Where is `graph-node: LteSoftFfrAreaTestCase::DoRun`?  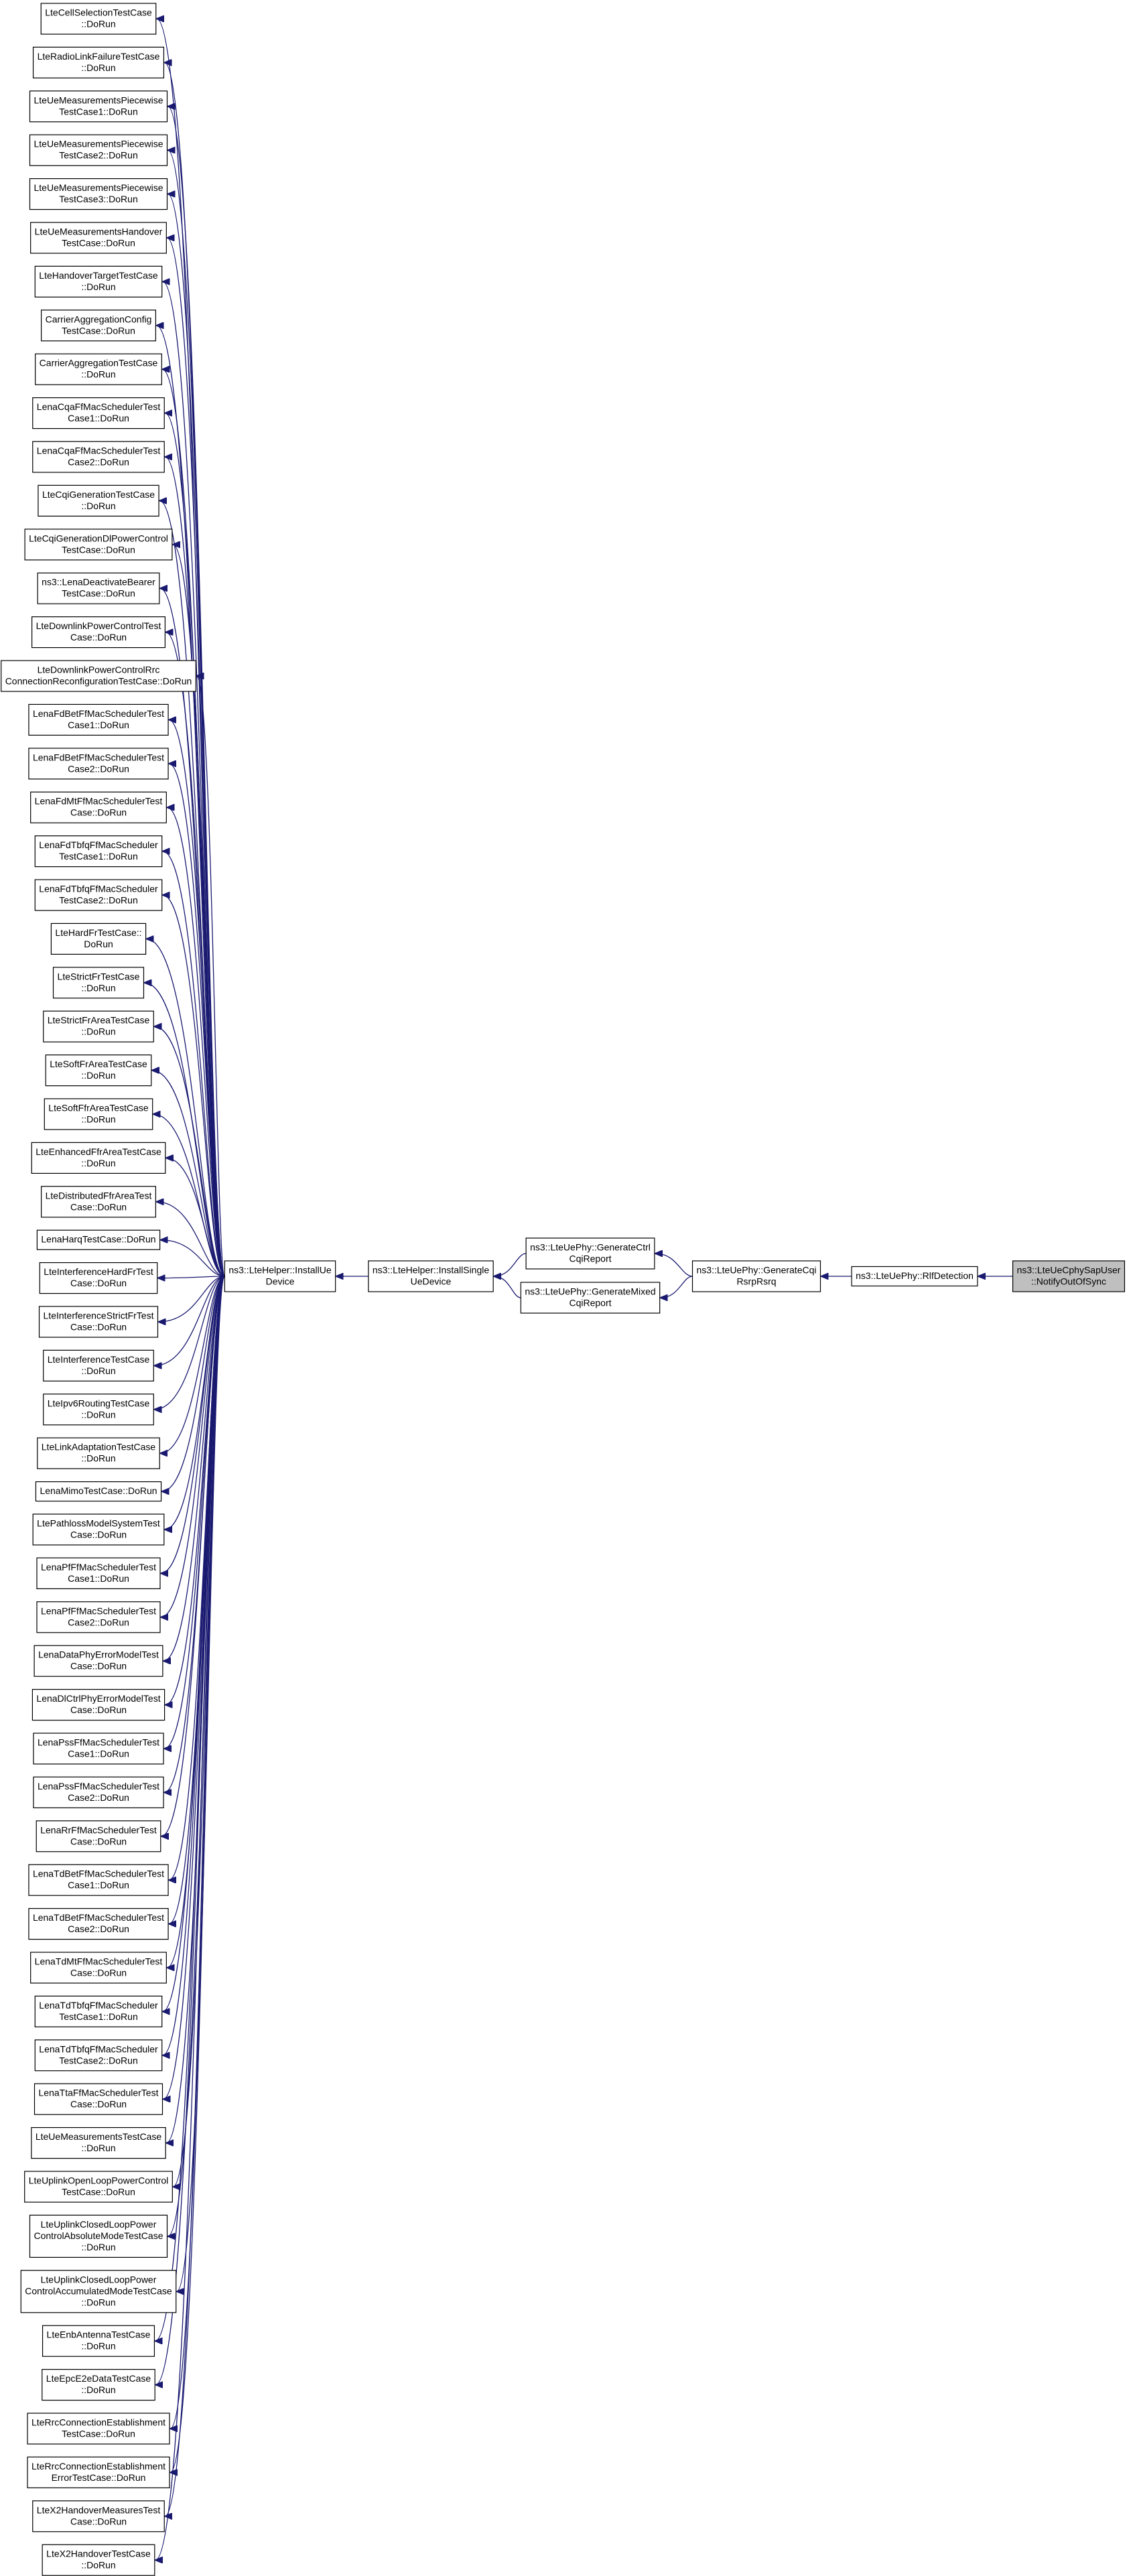
graph-node: LteSoftFfrAreaTestCase::DoRun is located at coordinates (98, 1114).